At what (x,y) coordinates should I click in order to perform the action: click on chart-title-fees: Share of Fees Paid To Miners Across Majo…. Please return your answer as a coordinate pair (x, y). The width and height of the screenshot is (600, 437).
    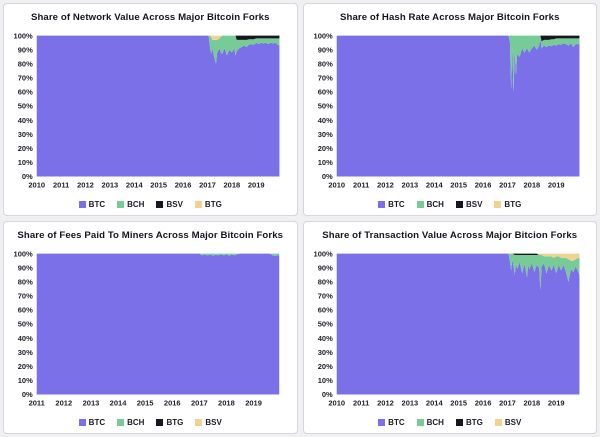
    Looking at the image, I should click on (150, 235).